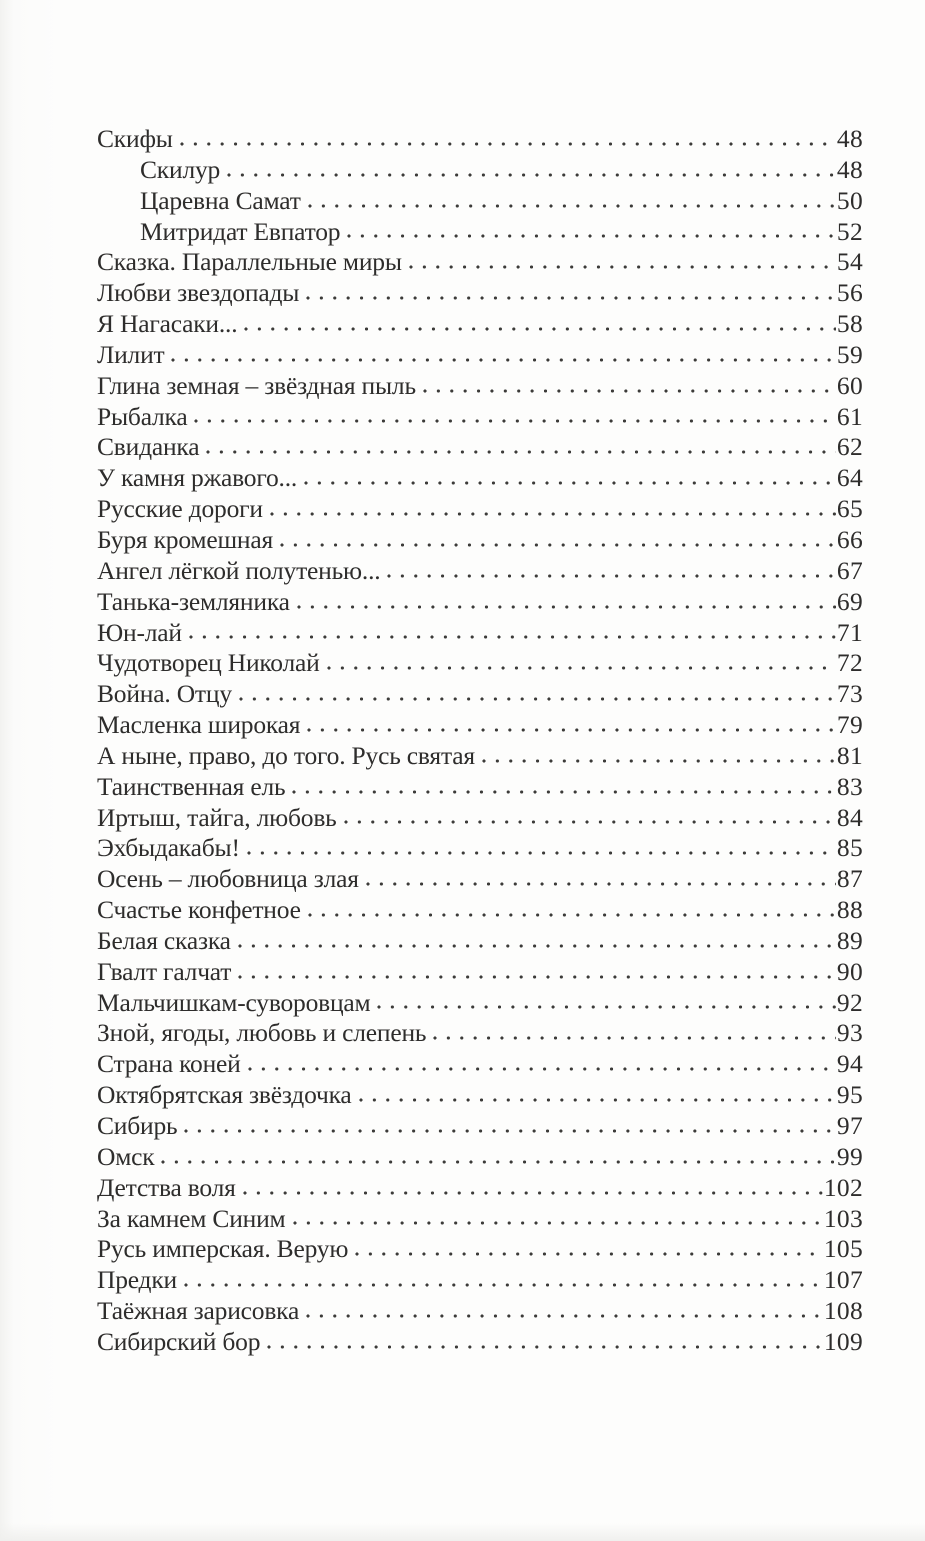  Describe the element at coordinates (217, 817) in the screenshot. I see `toc-entry-title: Иртыш, тайга, любовь` at that location.